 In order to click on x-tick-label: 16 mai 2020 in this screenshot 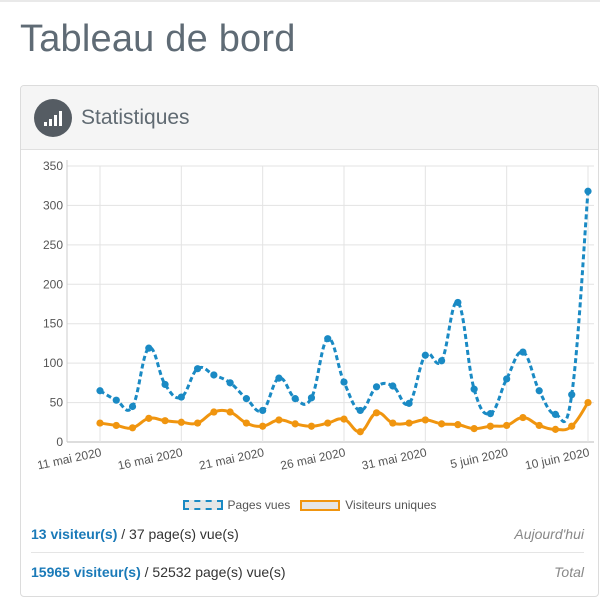, I will do `click(150, 458)`.